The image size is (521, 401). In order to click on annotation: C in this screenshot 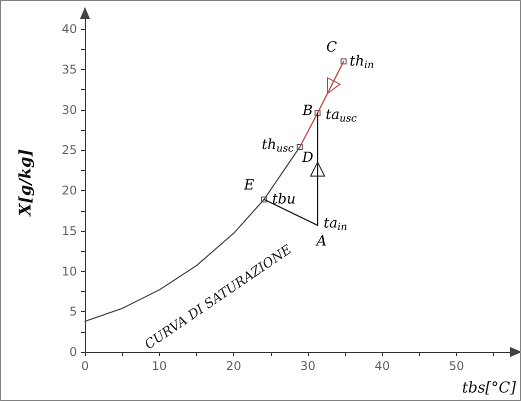, I will do `click(332, 47)`.